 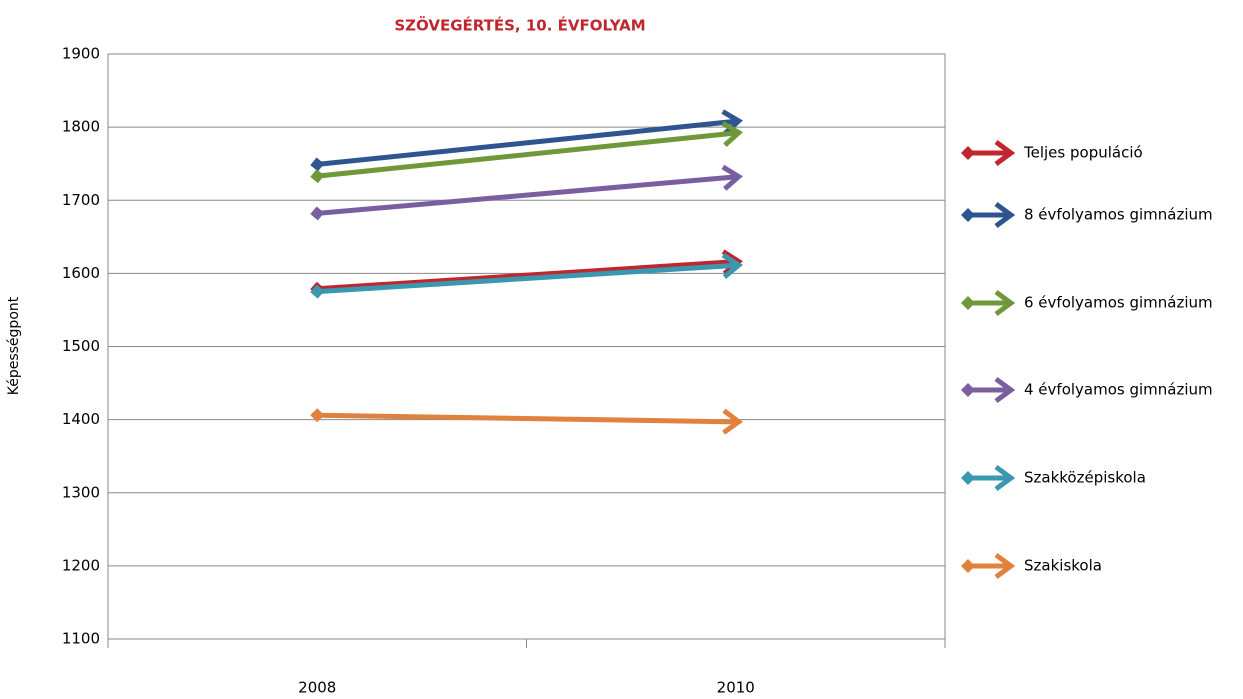 What do you see at coordinates (1118, 303) in the screenshot?
I see `legend-label: 6 évfolyamos gimnázium` at bounding box center [1118, 303].